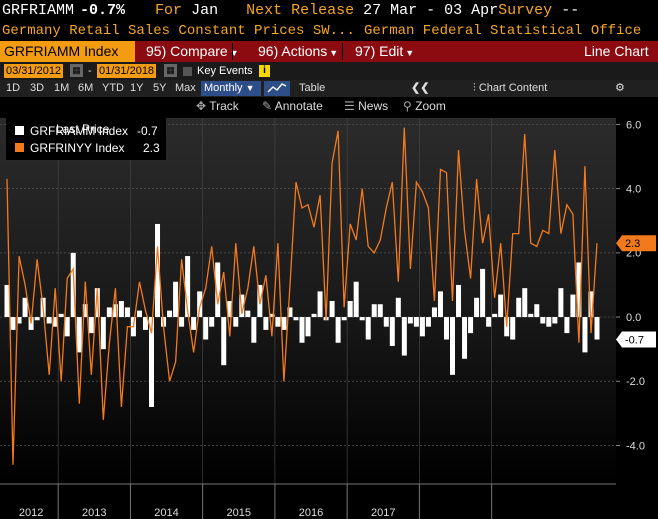 The image size is (658, 519). What do you see at coordinates (86, 139) in the screenshot?
I see `legend-background` at bounding box center [86, 139].